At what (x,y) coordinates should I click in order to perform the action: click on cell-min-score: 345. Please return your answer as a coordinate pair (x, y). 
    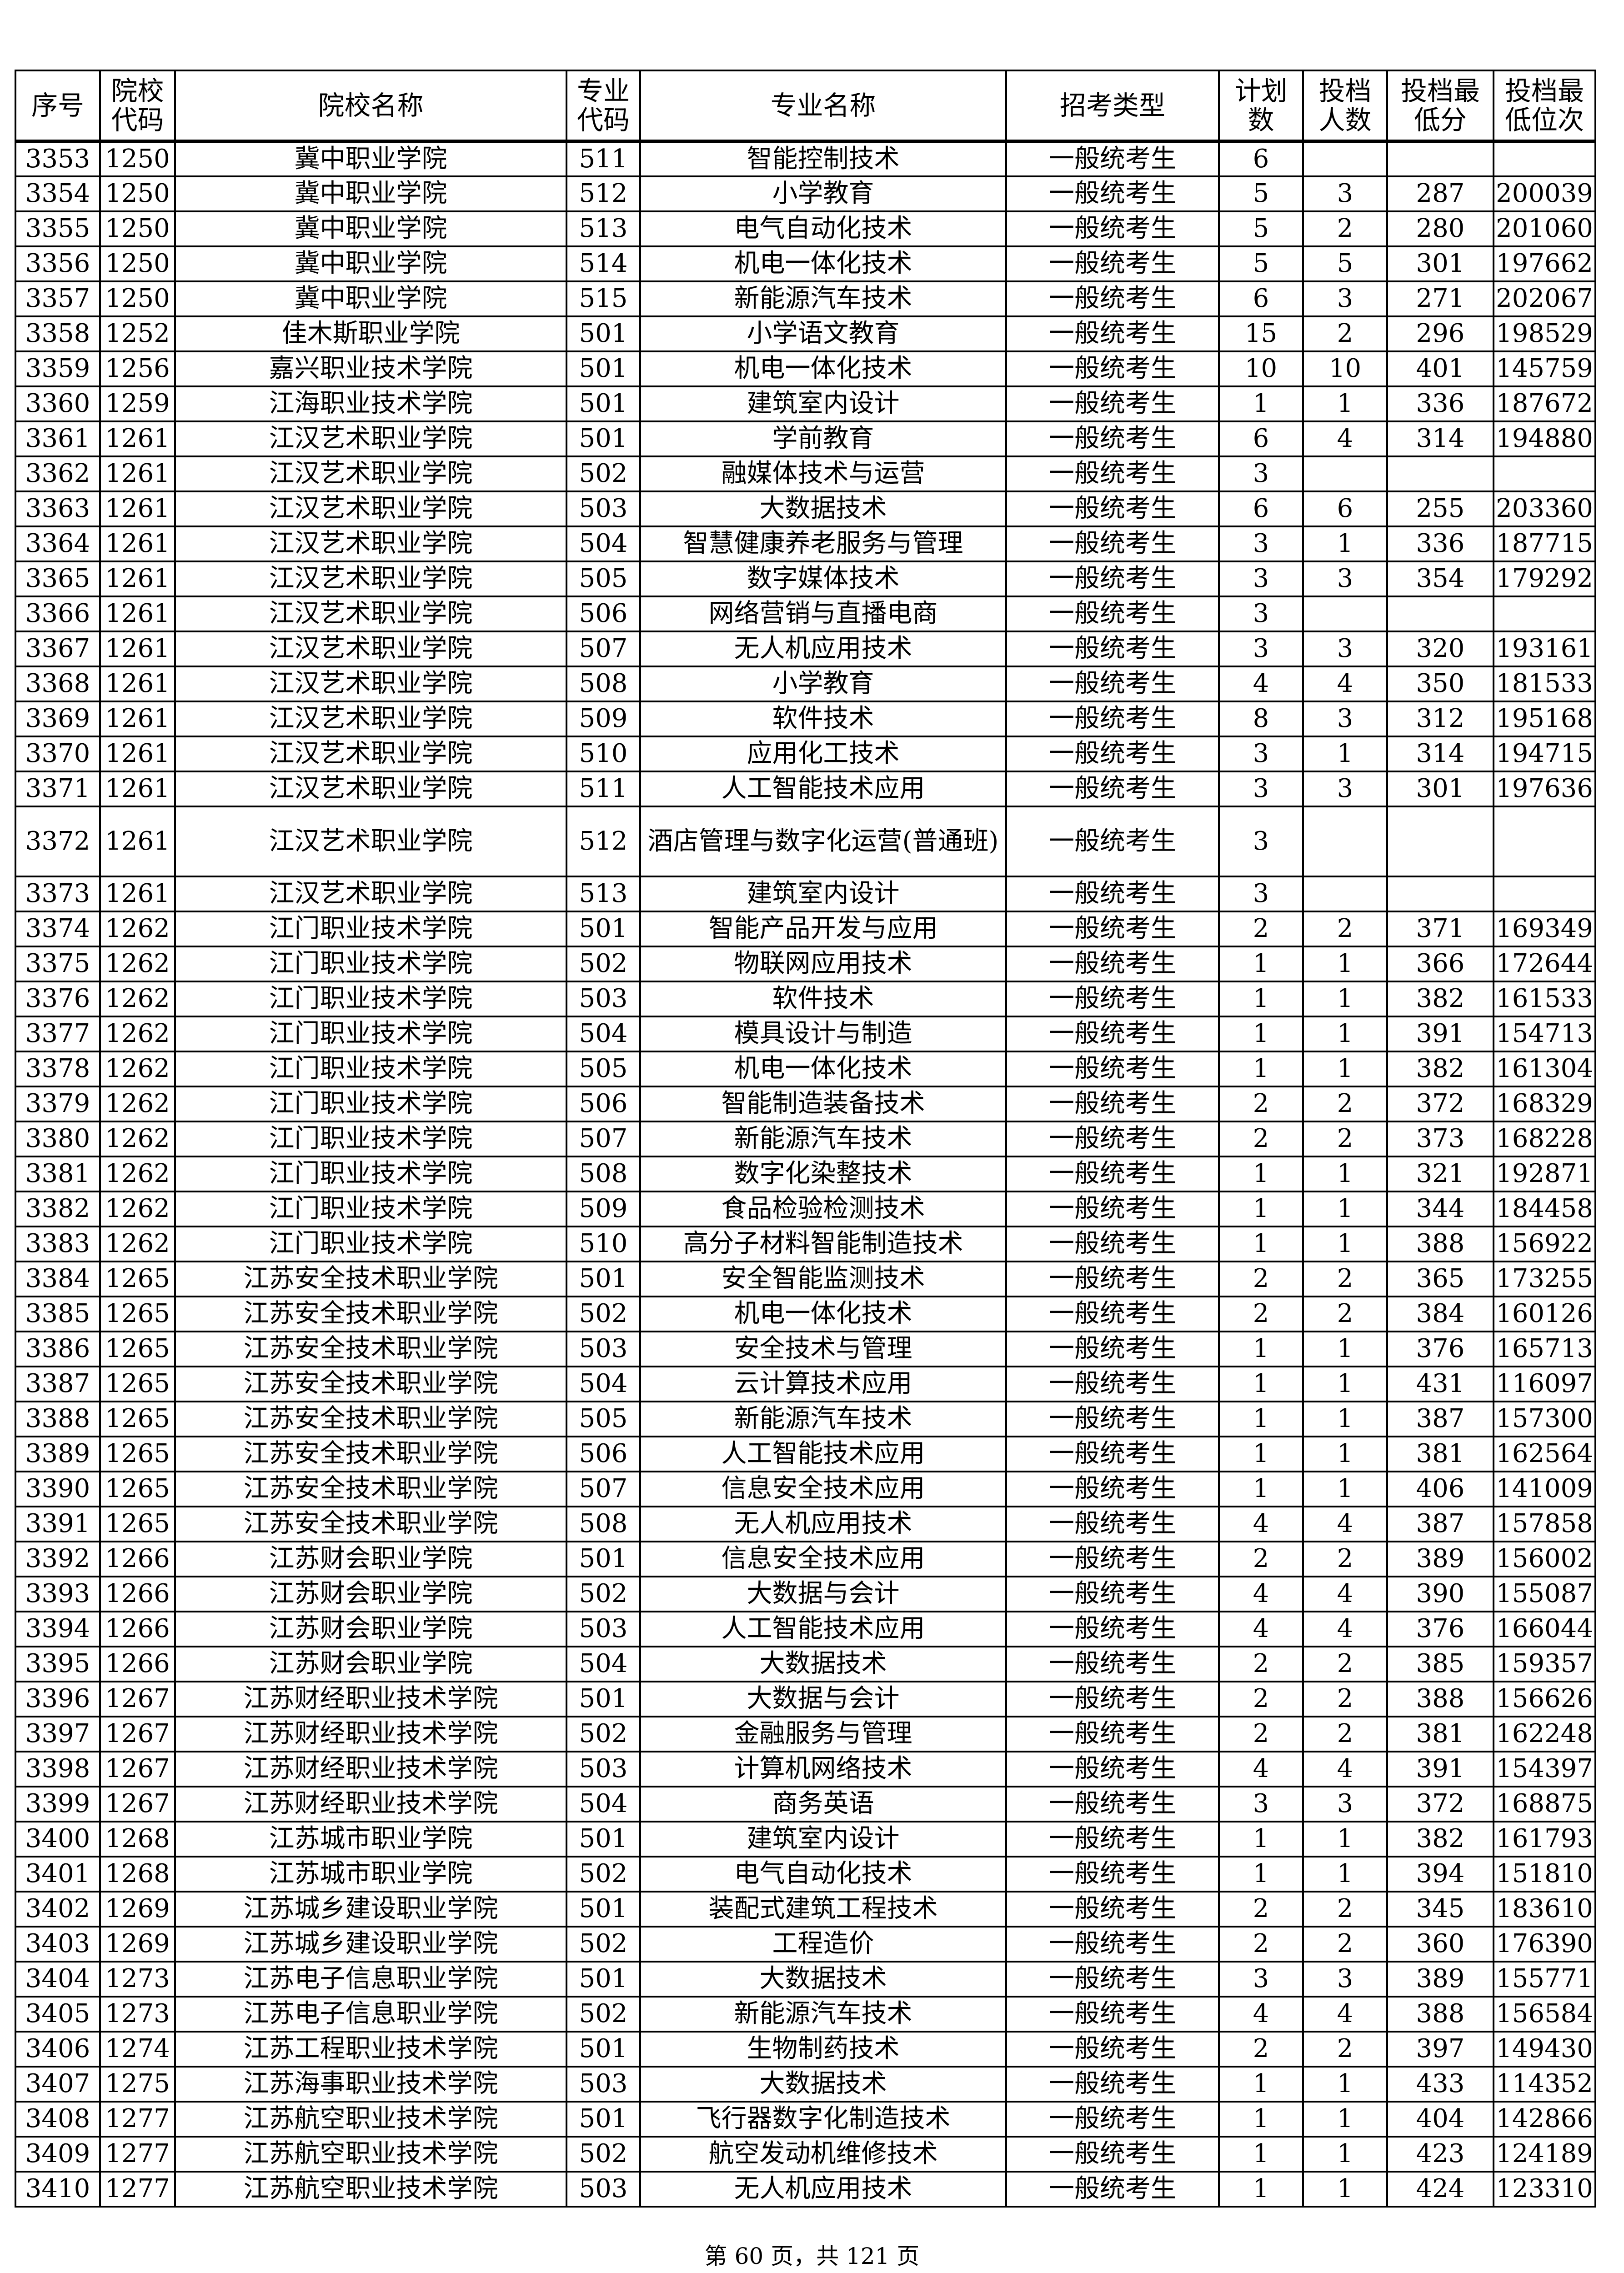
    Looking at the image, I should click on (1440, 1909).